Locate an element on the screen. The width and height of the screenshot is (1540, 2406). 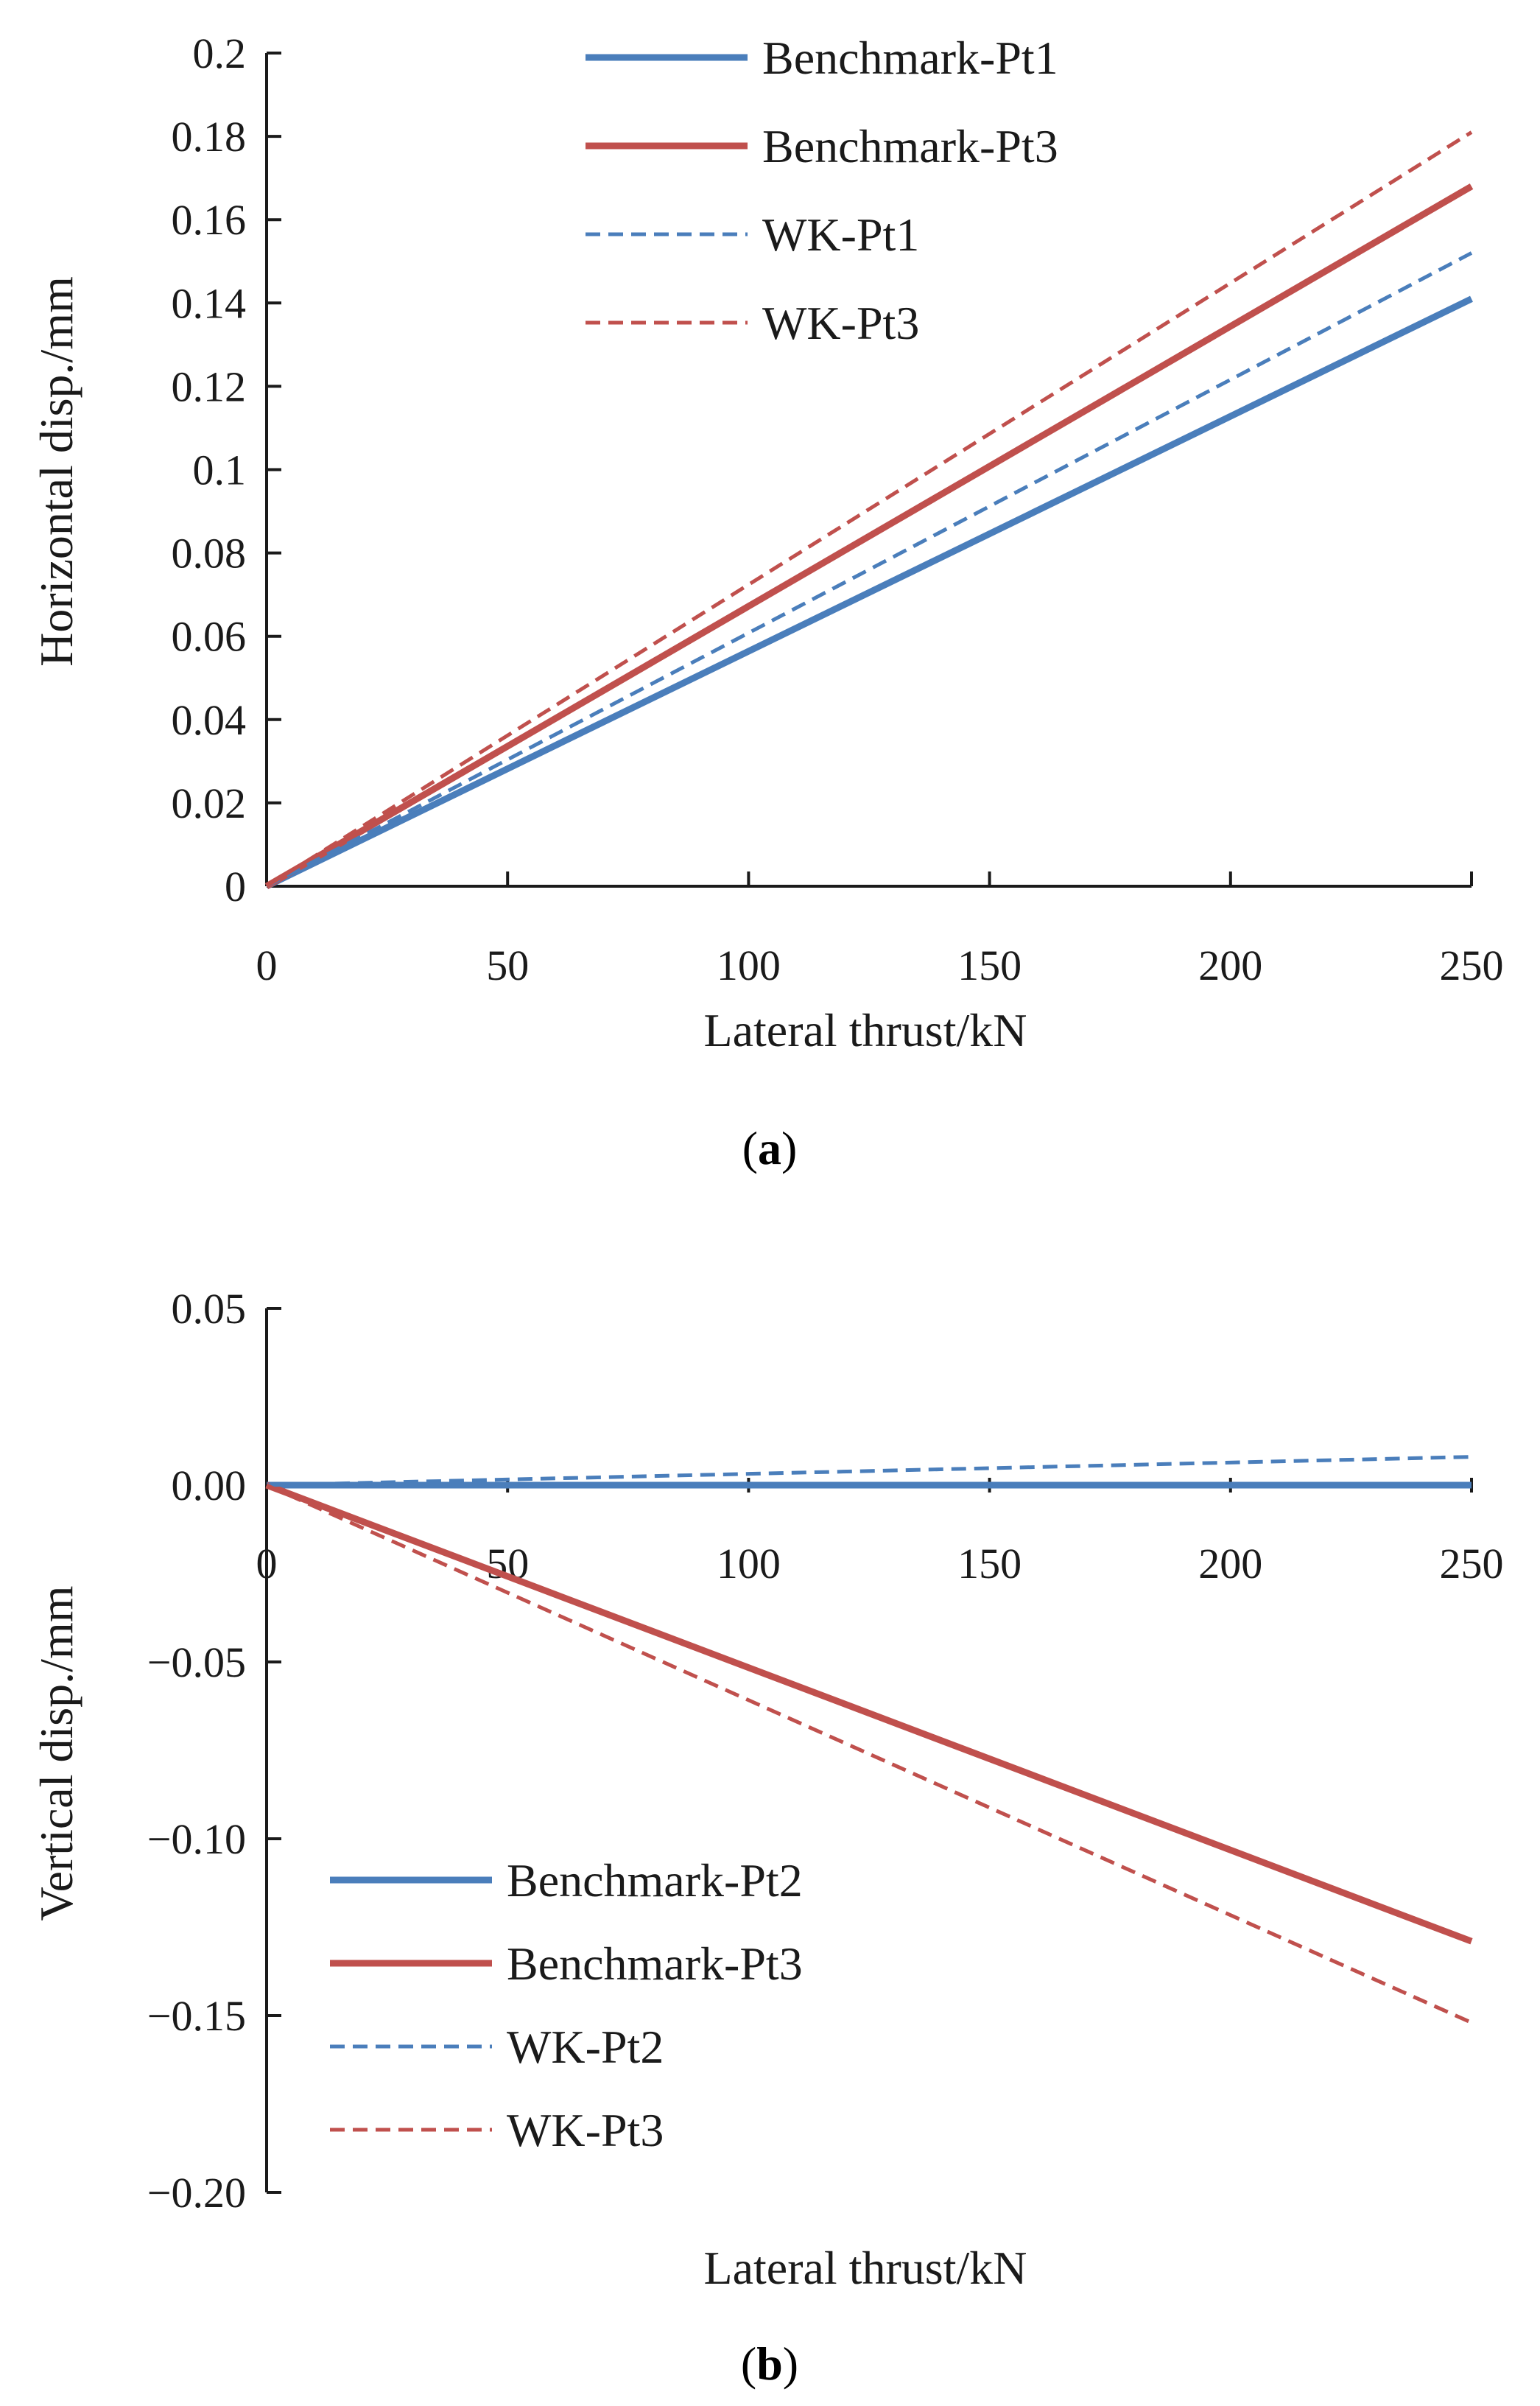
x-tick-label-b-4: 200 is located at coordinates (1230, 1564).